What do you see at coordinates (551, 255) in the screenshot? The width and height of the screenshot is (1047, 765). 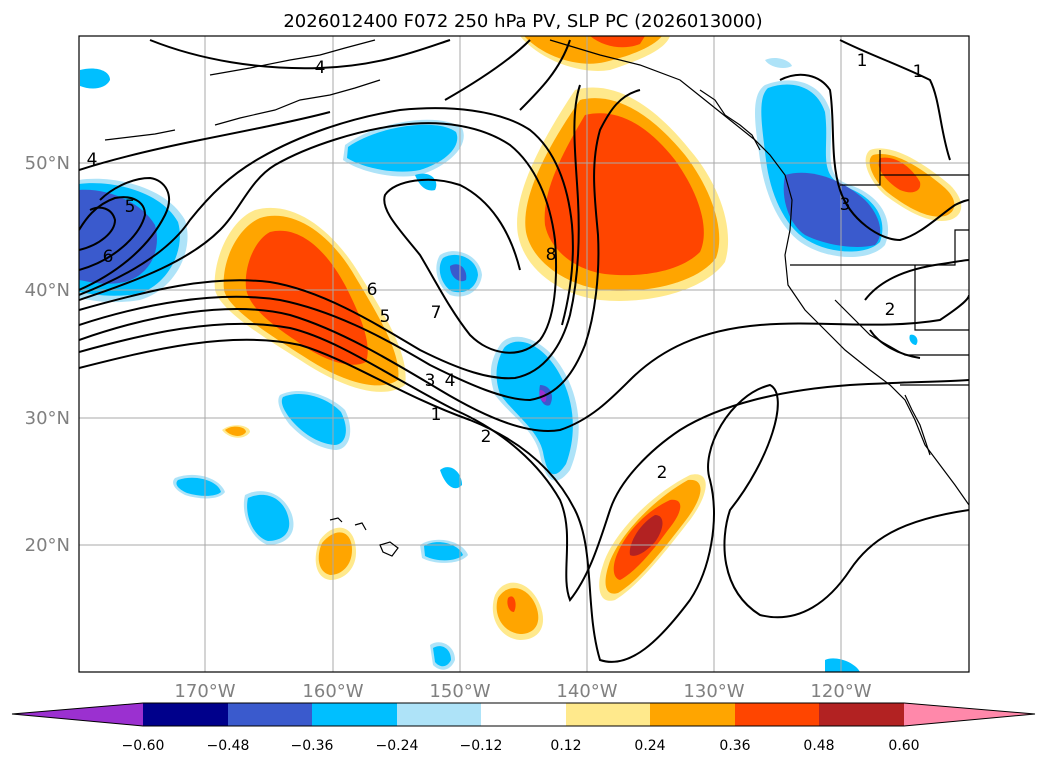 I see `contour-label: 8` at bounding box center [551, 255].